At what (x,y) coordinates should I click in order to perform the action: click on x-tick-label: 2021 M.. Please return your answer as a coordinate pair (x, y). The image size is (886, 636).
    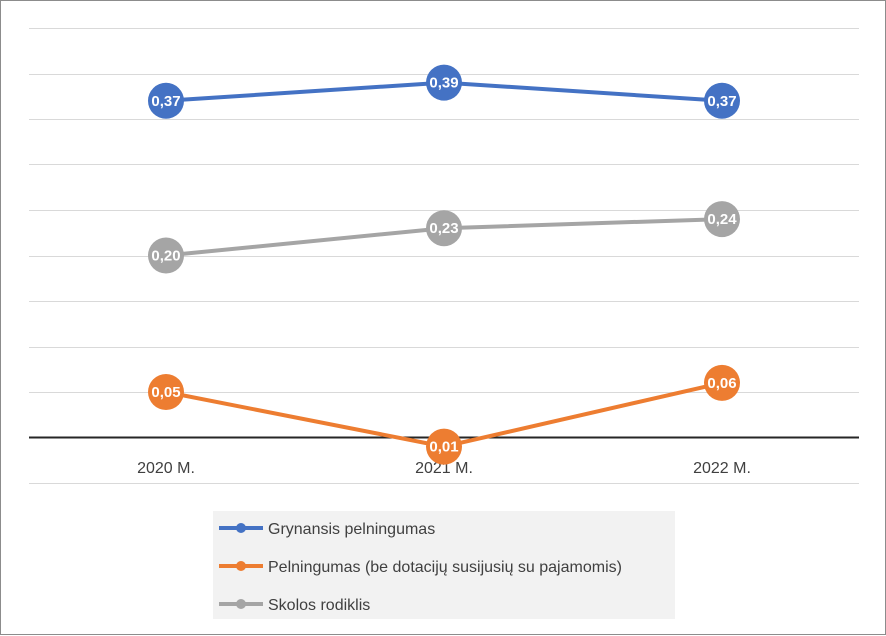
    Looking at the image, I should click on (444, 468).